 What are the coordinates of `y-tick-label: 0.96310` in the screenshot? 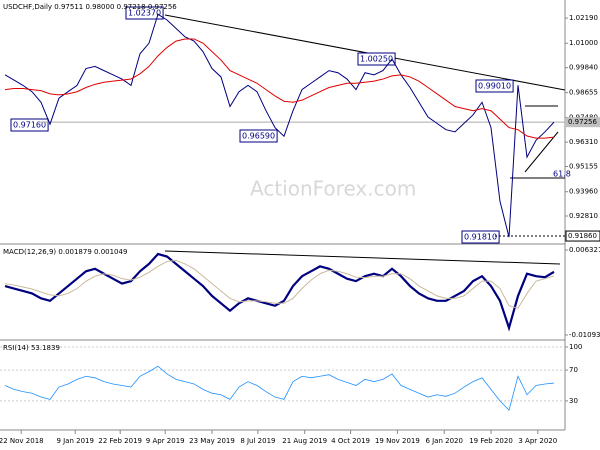 It's located at (583, 142).